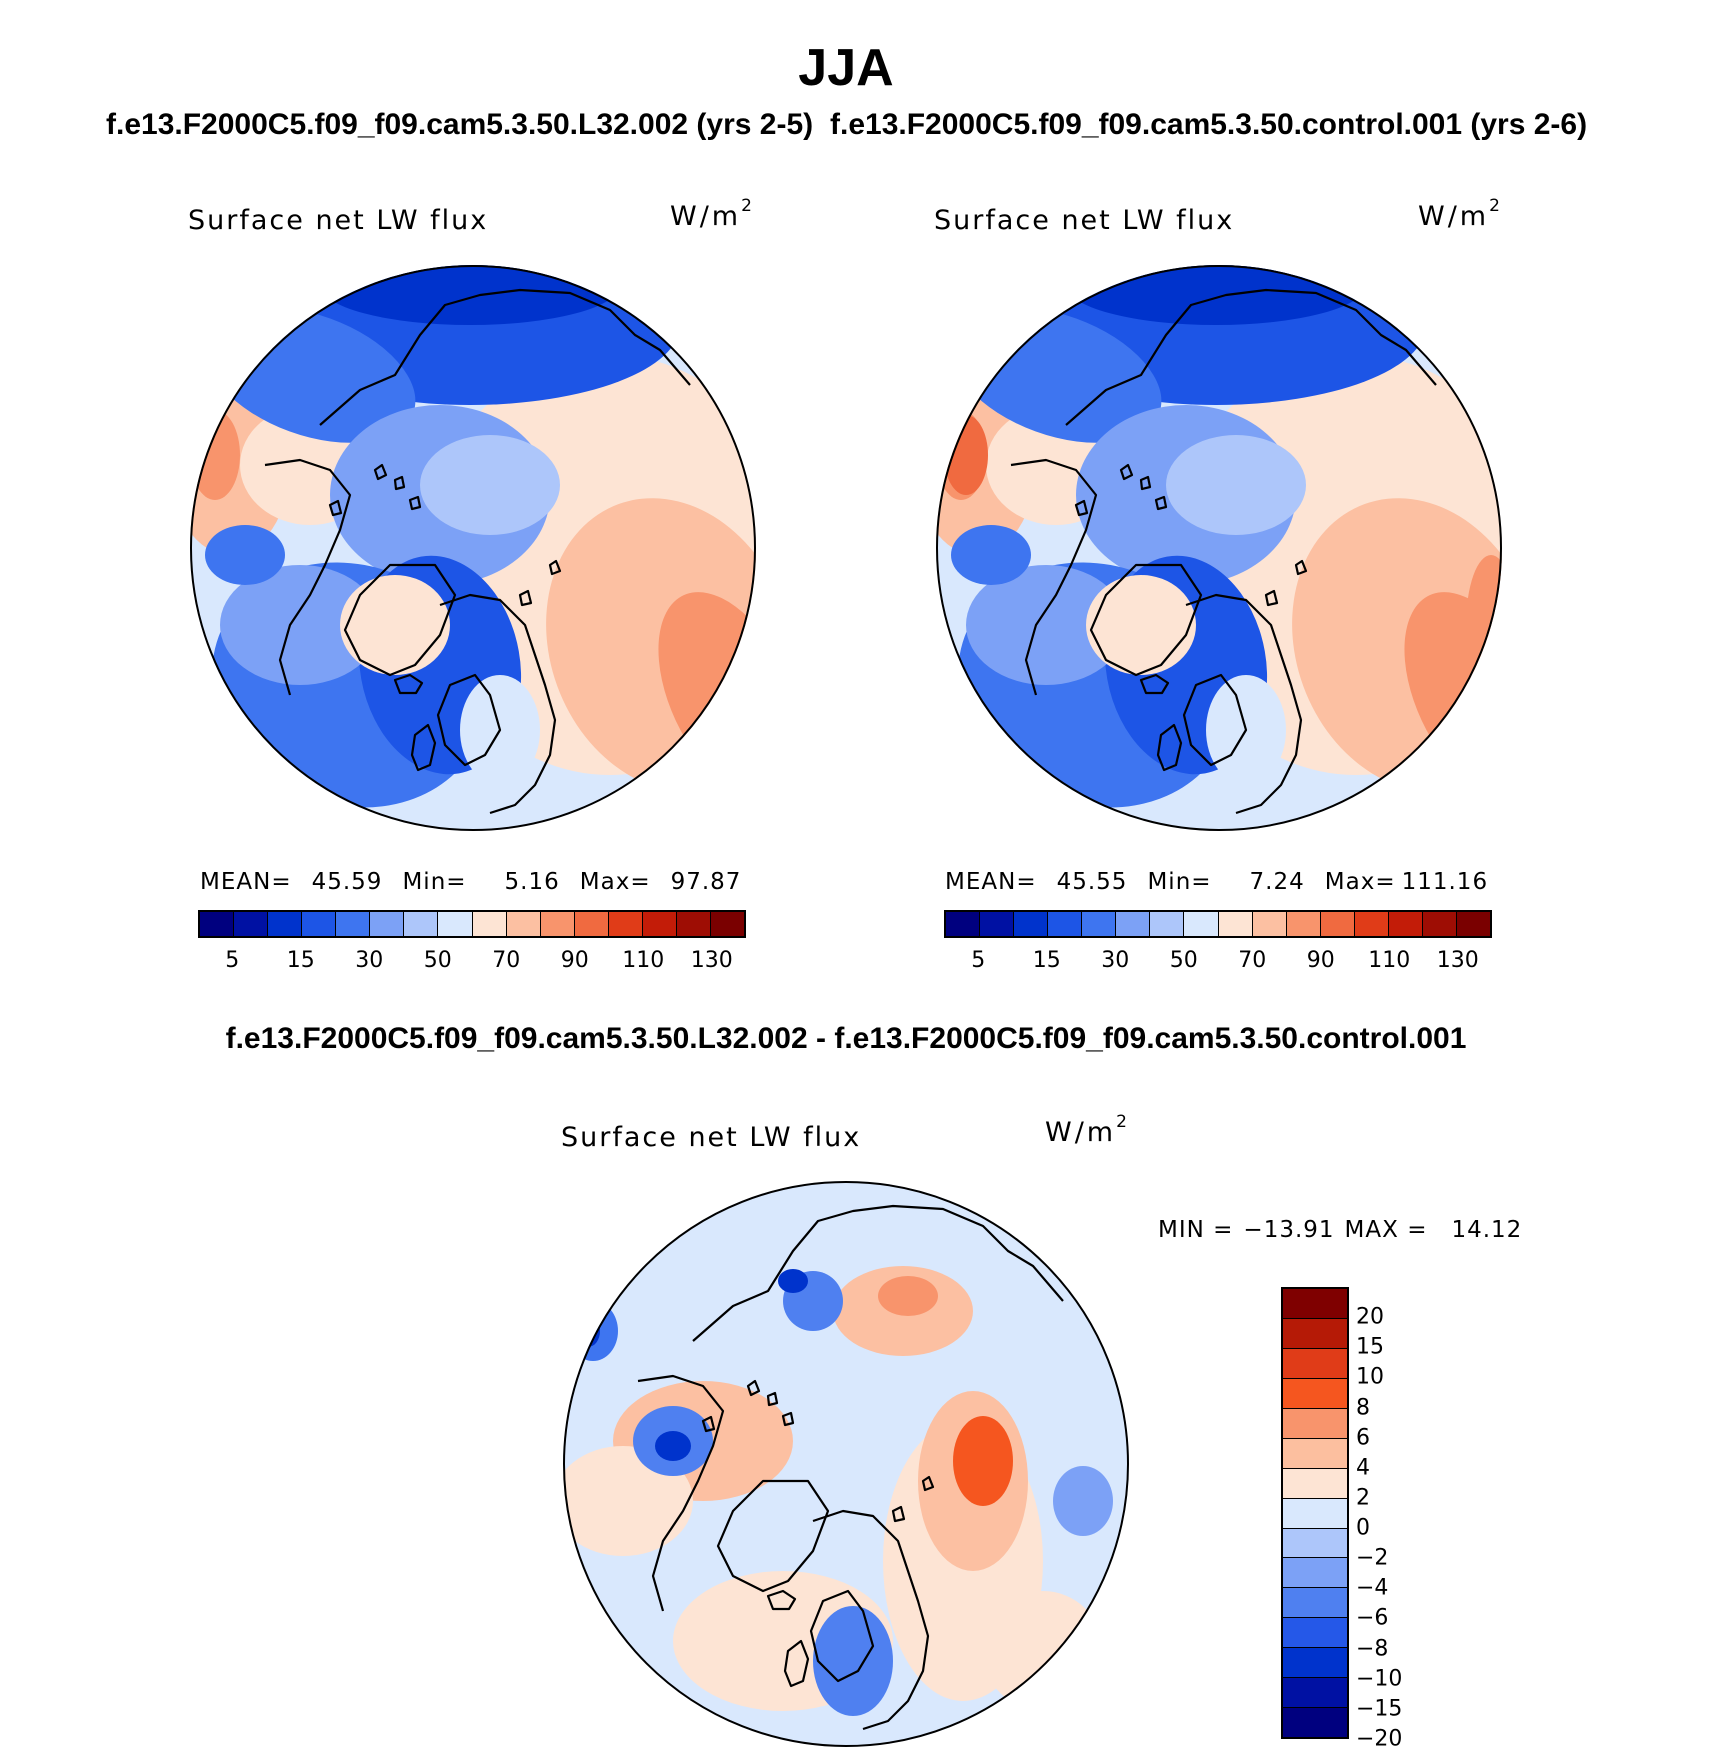 This screenshot has width=1710, height=1752. I want to click on colorbar-tick-label: 20, so click(1370, 1317).